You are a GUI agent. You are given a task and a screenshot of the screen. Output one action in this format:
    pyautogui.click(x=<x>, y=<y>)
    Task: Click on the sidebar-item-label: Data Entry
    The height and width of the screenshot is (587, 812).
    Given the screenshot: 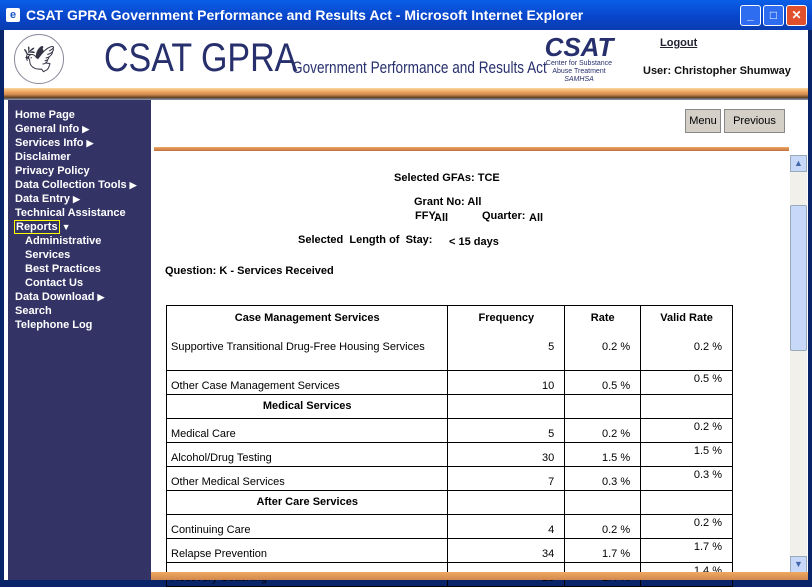 What is the action you would take?
    pyautogui.click(x=43, y=199)
    